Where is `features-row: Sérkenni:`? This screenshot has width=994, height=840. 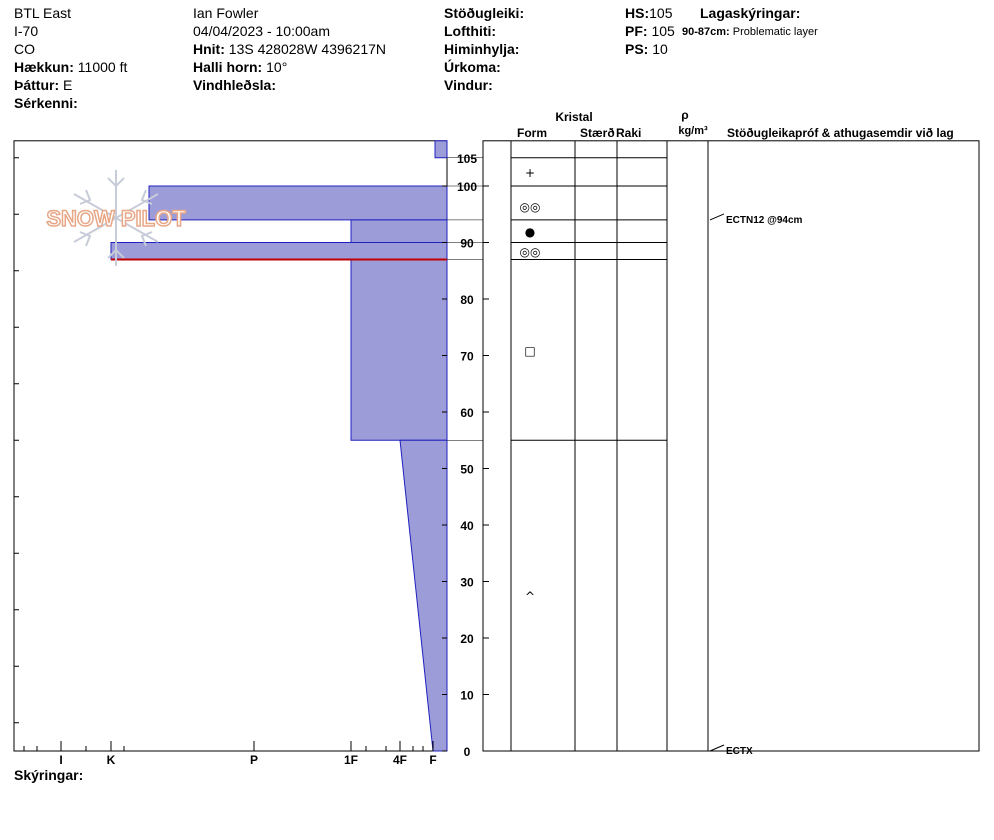
features-row: Sérkenni: is located at coordinates (70, 103).